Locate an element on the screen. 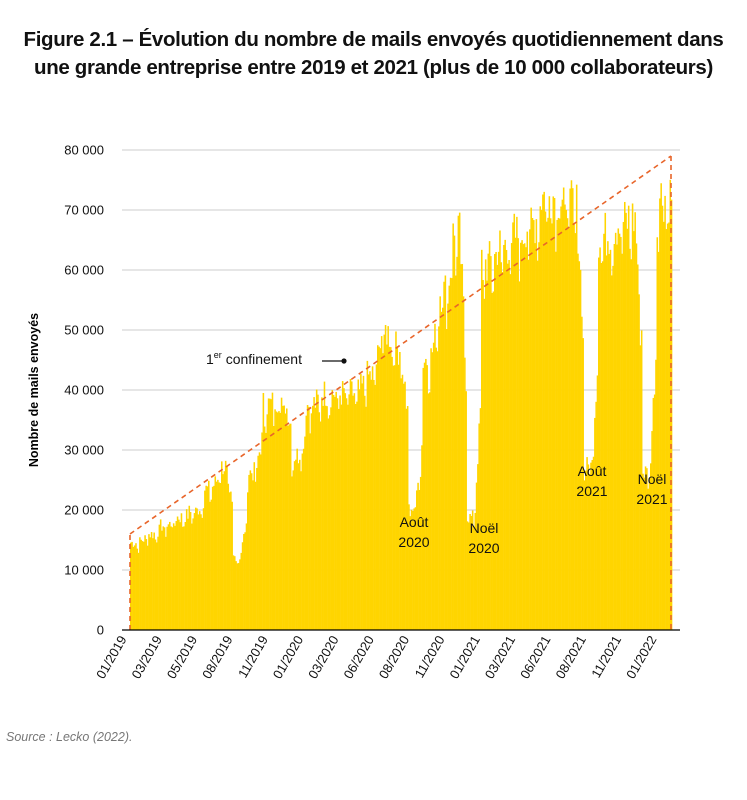  x-tick-label: 08/2020 is located at coordinates (394, 657).